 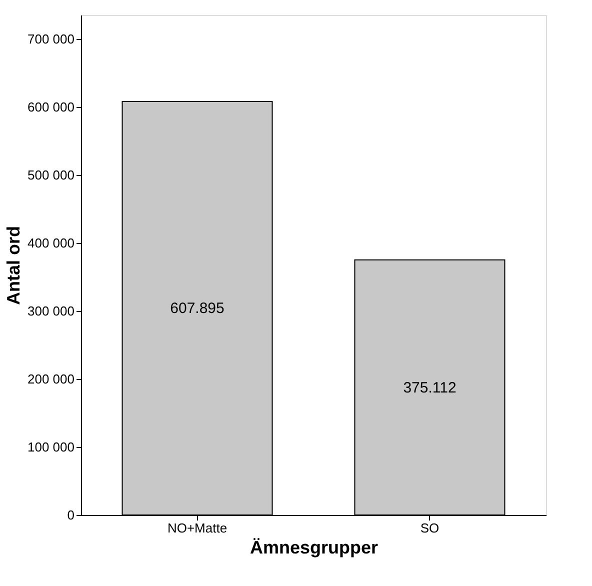 What do you see at coordinates (314, 548) in the screenshot?
I see `x-axis-title: Ämnesgrupper` at bounding box center [314, 548].